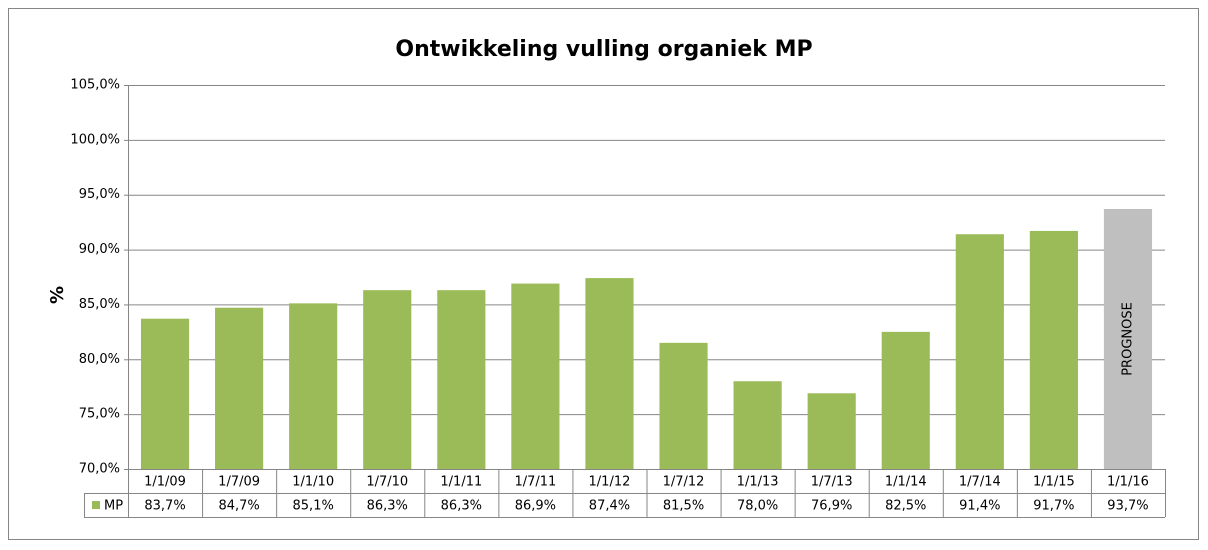 The width and height of the screenshot is (1208, 550). What do you see at coordinates (99, 359) in the screenshot?
I see `y-tick-label: 80,0%` at bounding box center [99, 359].